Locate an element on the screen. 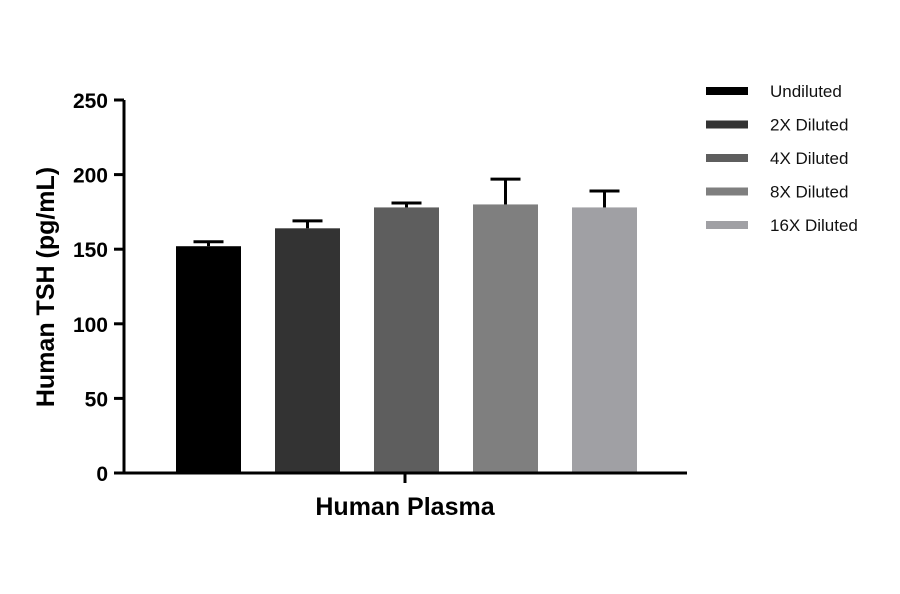 The height and width of the screenshot is (594, 900). y-tick-label: 100 is located at coordinates (90, 325).